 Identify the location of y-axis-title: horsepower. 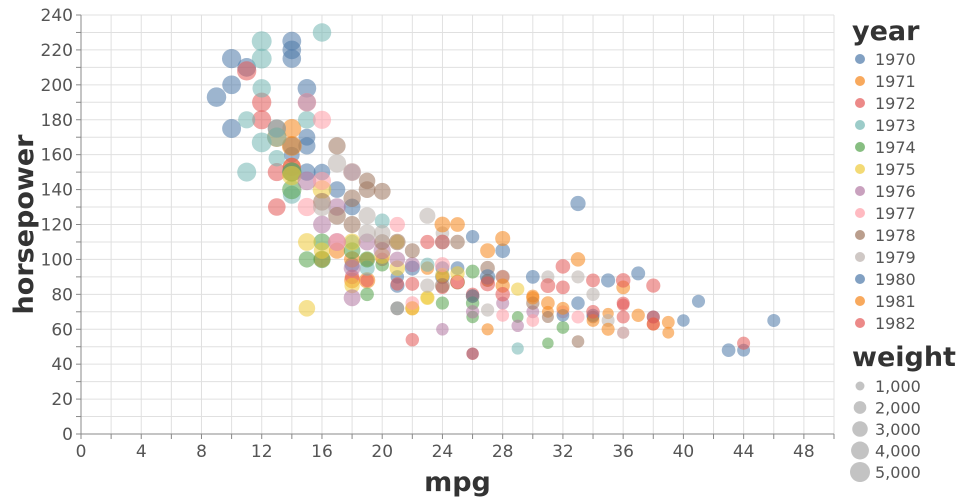
(24, 224).